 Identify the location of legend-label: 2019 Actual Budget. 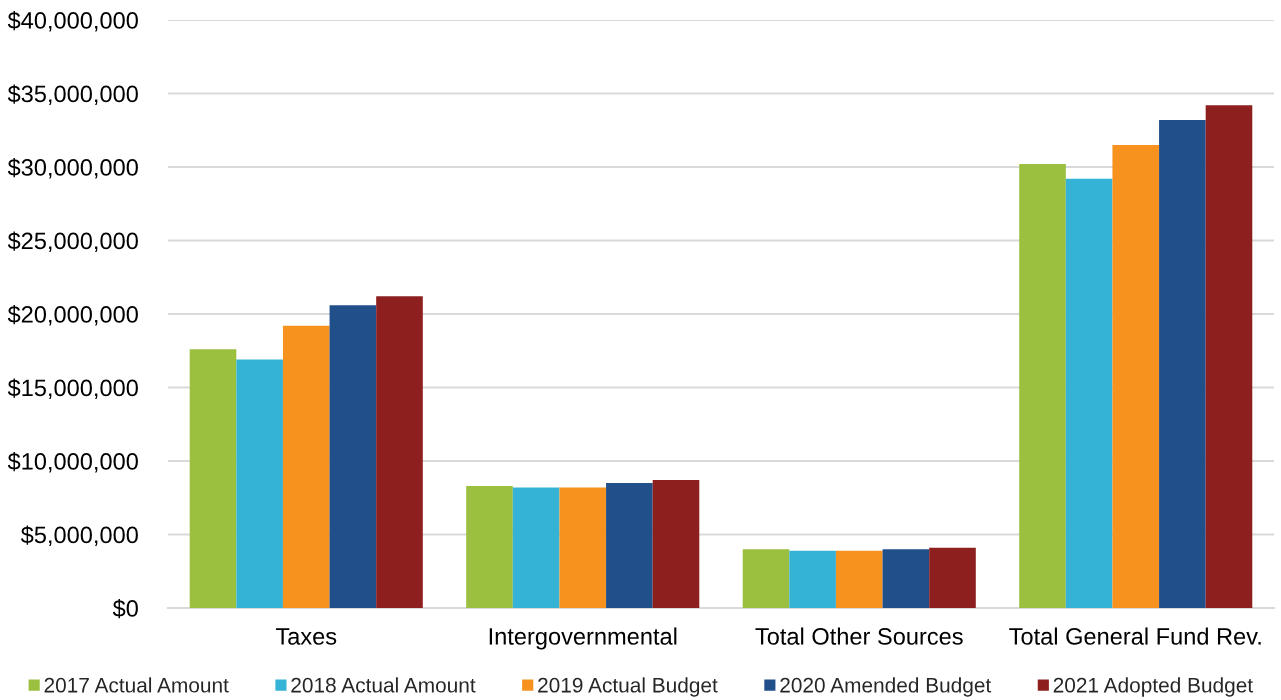
(628, 687).